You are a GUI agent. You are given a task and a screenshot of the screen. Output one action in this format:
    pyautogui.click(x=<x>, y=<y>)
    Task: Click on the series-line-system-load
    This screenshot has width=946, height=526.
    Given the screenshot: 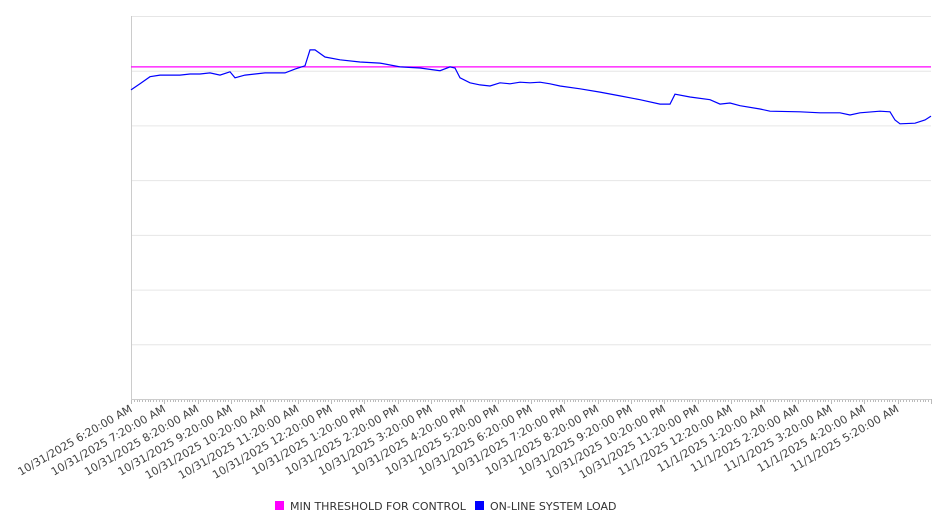 What is the action you would take?
    pyautogui.click(x=531, y=87)
    